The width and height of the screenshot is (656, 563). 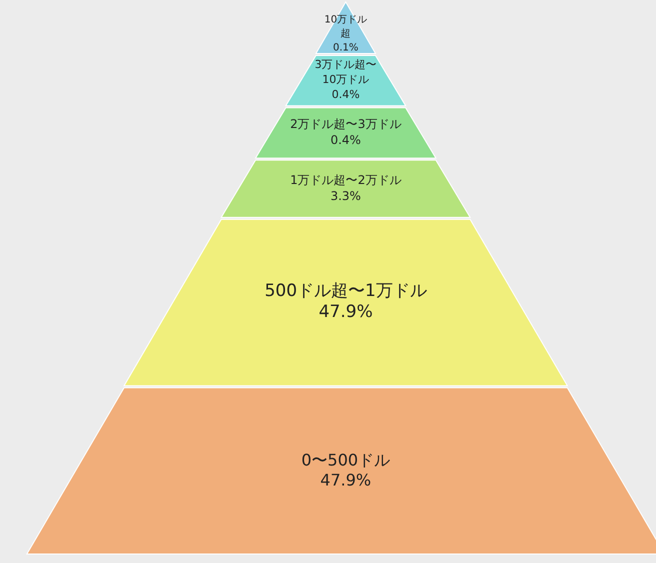 I want to click on category-label: 500ドル超〜1万ドル, so click(x=345, y=291).